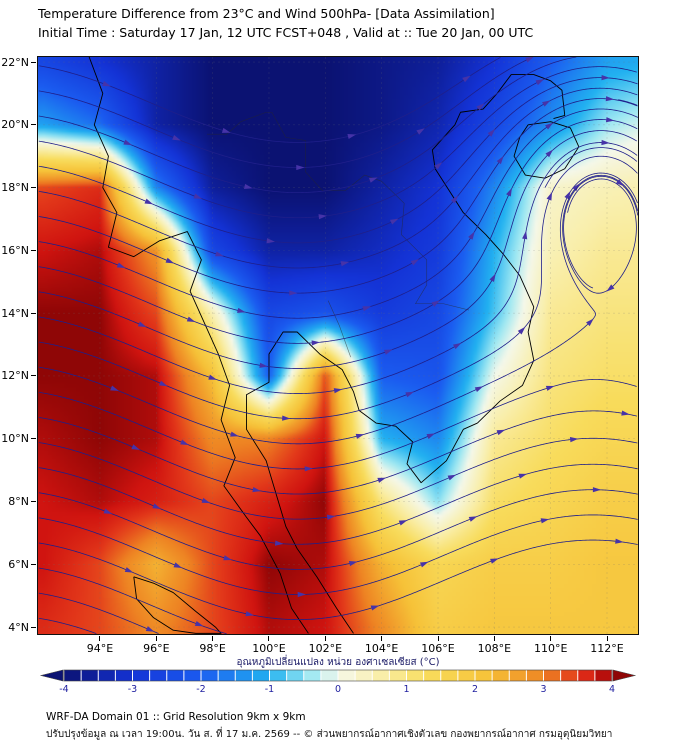  What do you see at coordinates (64, 689) in the screenshot?
I see `colorbar-tick-label: -4` at bounding box center [64, 689].